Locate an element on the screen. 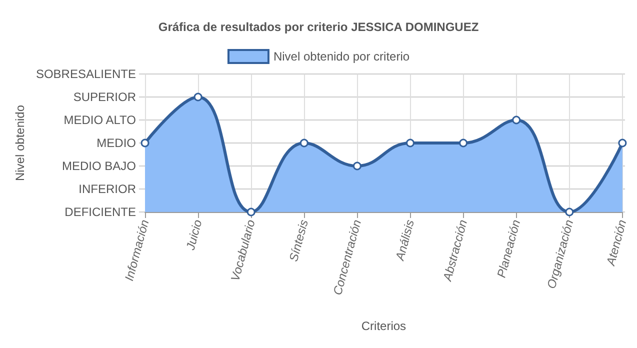 This screenshot has width=637, height=348. chart-title: Gráfica de resultados por criterio JESSICA DOMINGUEZ is located at coordinates (318, 27).